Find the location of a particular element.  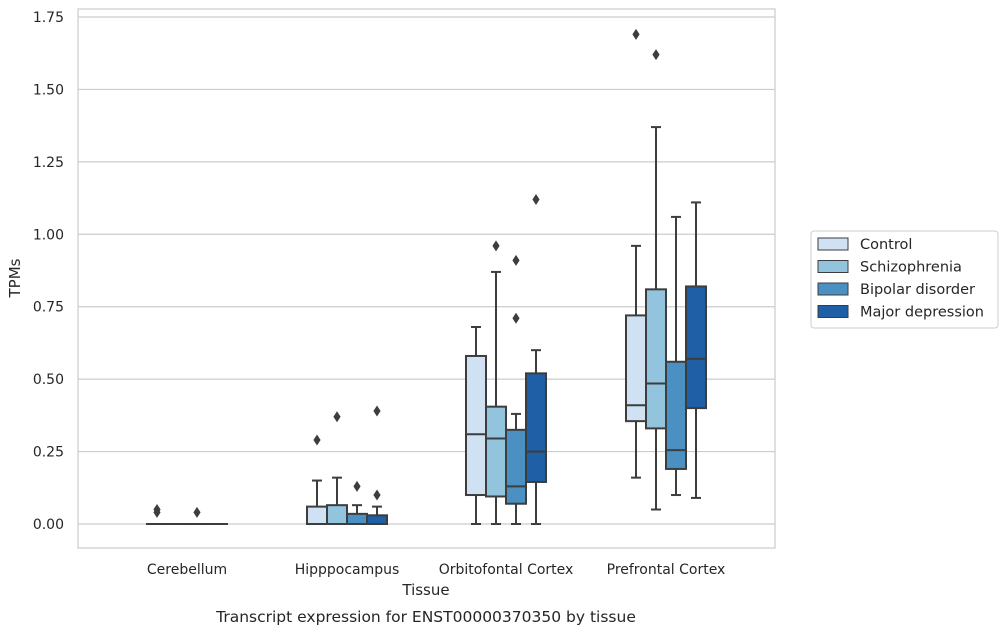

y-tick-label: 1.25 is located at coordinates (48, 163).